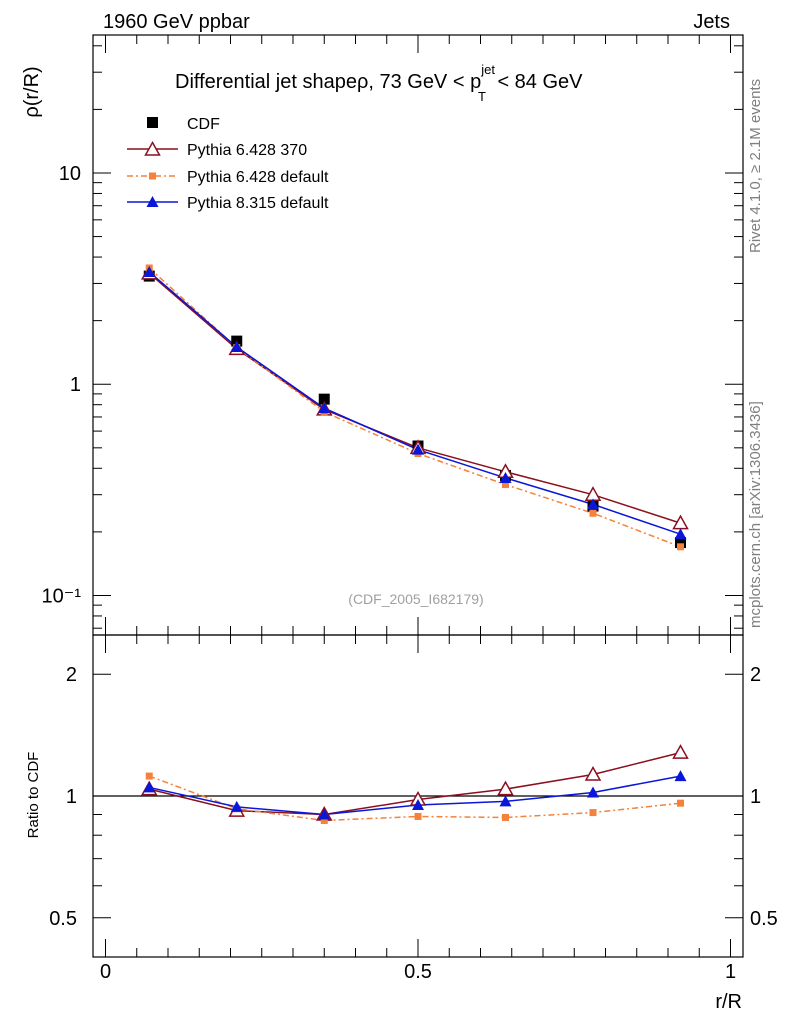  What do you see at coordinates (176, 22) in the screenshot?
I see `collider-label: 1960 GeV ppbar` at bounding box center [176, 22].